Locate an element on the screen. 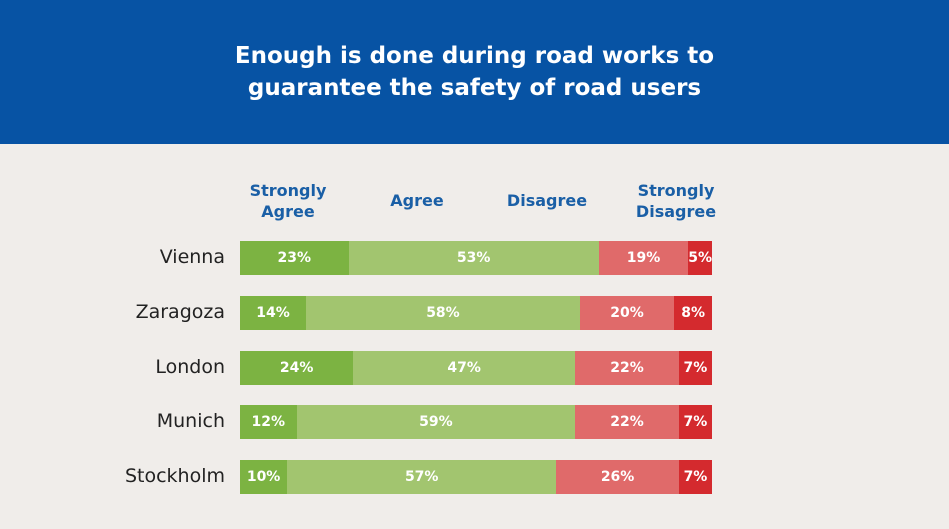 Image resolution: width=949 pixels, height=529 pixels. bar-segment-agree-munich: 59% is located at coordinates (436, 422).